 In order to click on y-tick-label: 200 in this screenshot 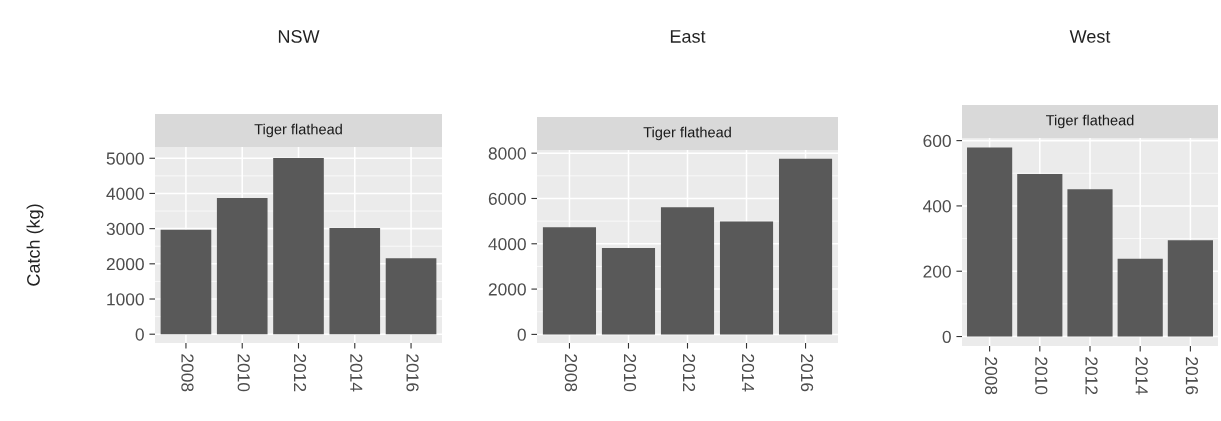, I will do `click(937, 271)`.